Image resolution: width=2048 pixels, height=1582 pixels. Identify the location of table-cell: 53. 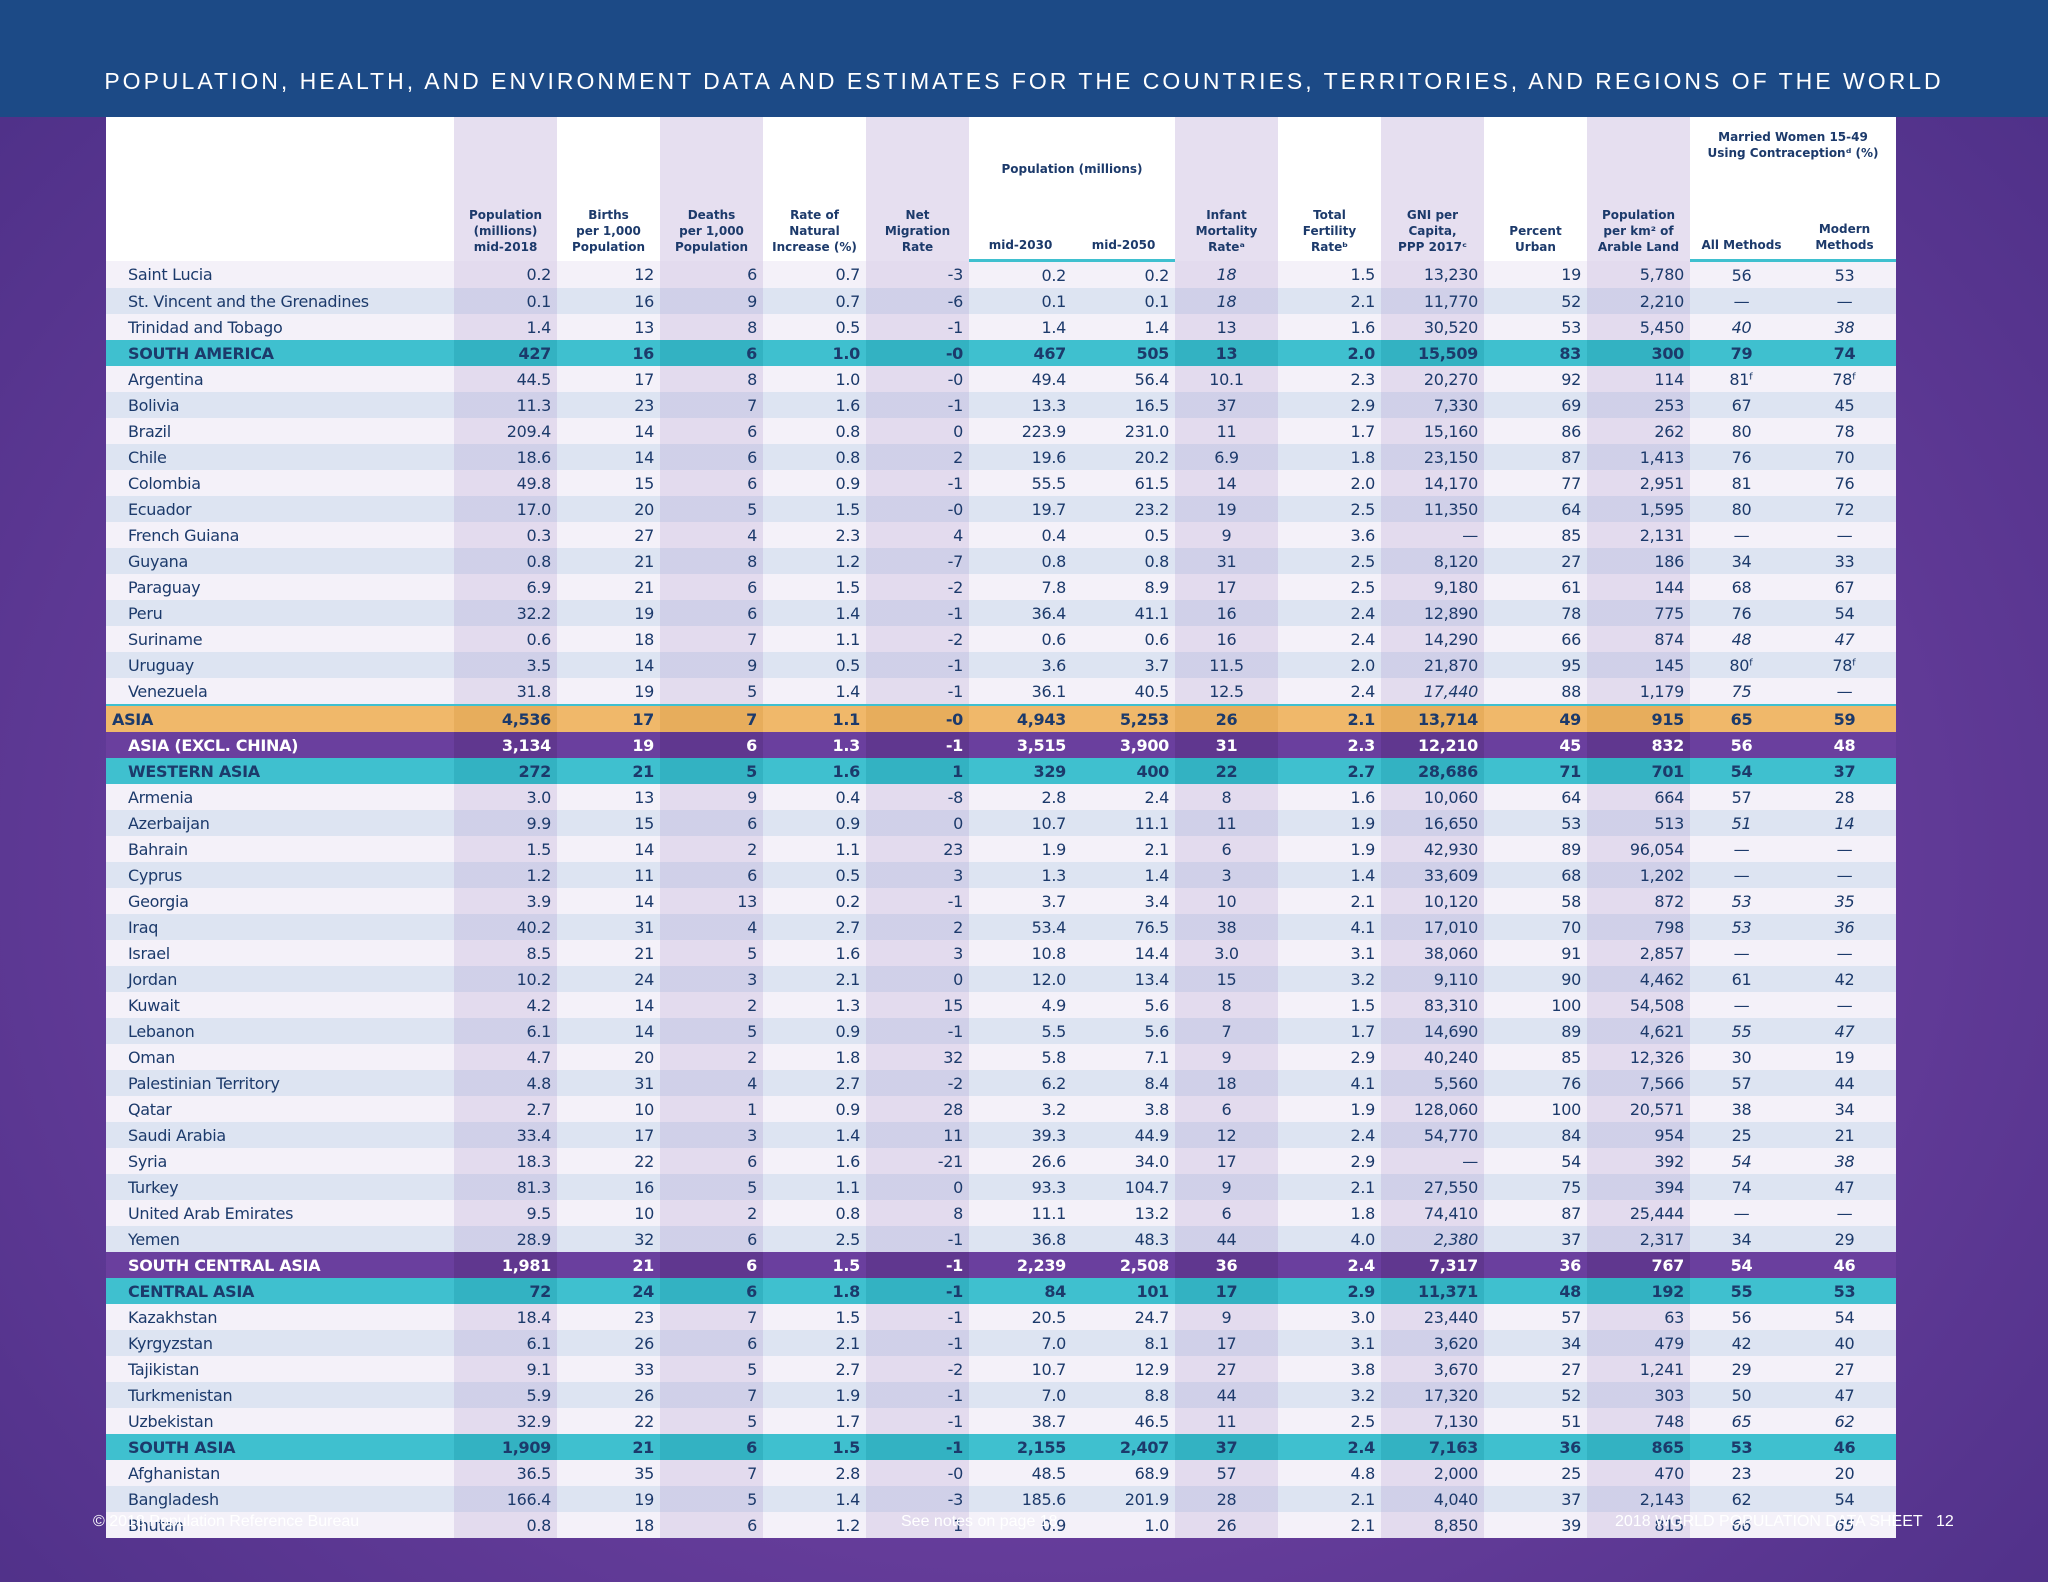
(1741, 1447).